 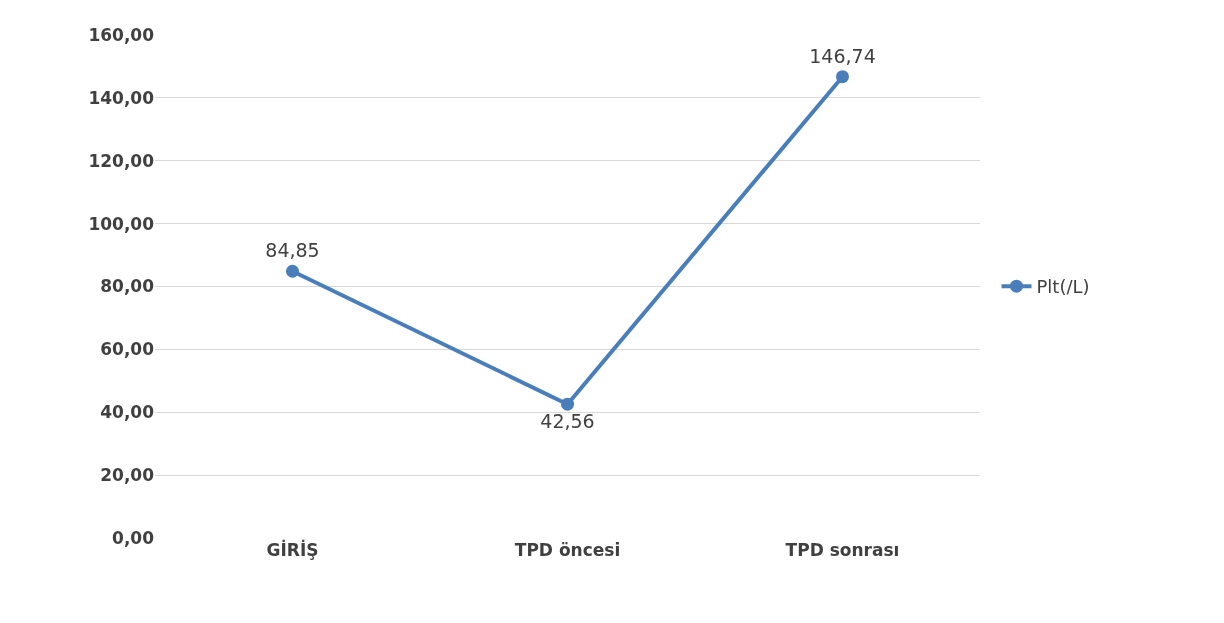 I want to click on x-tick-label: TPD öncesi, so click(x=567, y=550).